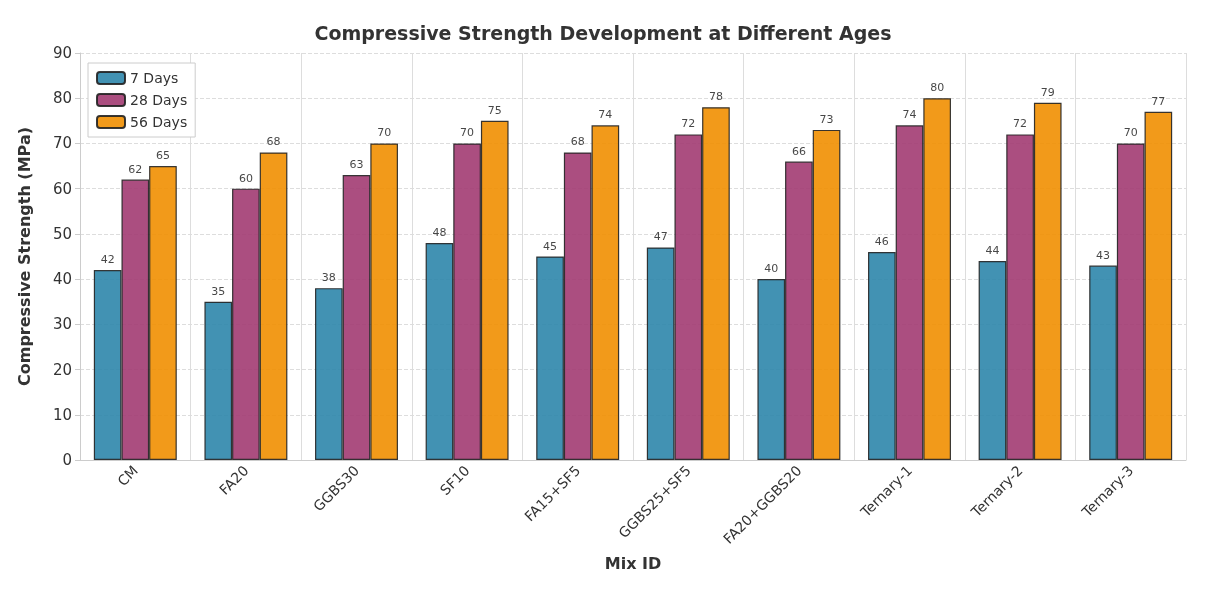 The height and width of the screenshot is (603, 1210). What do you see at coordinates (62, 98) in the screenshot?
I see `y-tick-label: 80` at bounding box center [62, 98].